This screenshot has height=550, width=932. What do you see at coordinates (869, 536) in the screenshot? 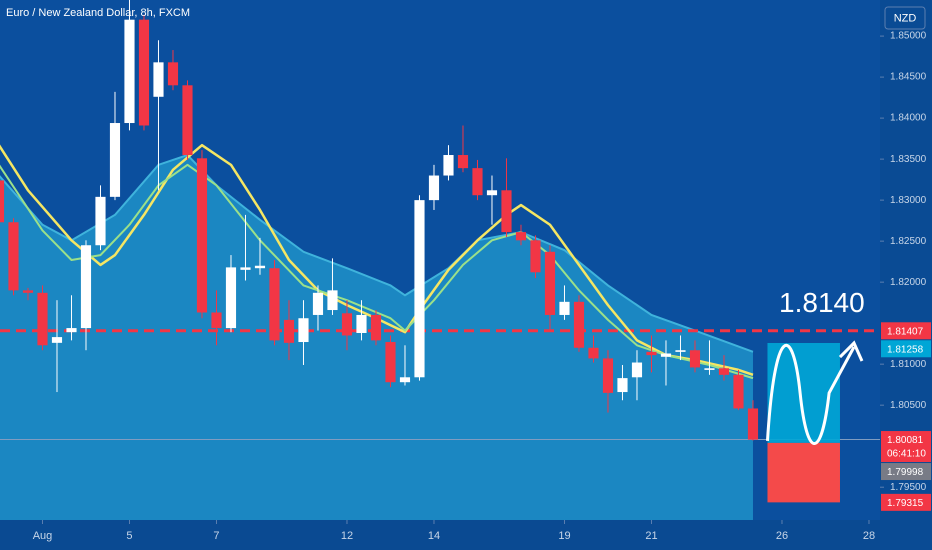
I see `x-tick-label: 28` at bounding box center [869, 536].